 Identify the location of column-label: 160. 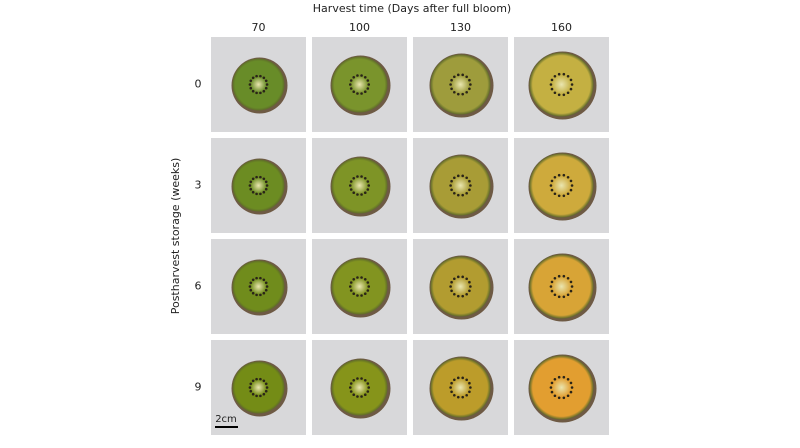
(561, 27).